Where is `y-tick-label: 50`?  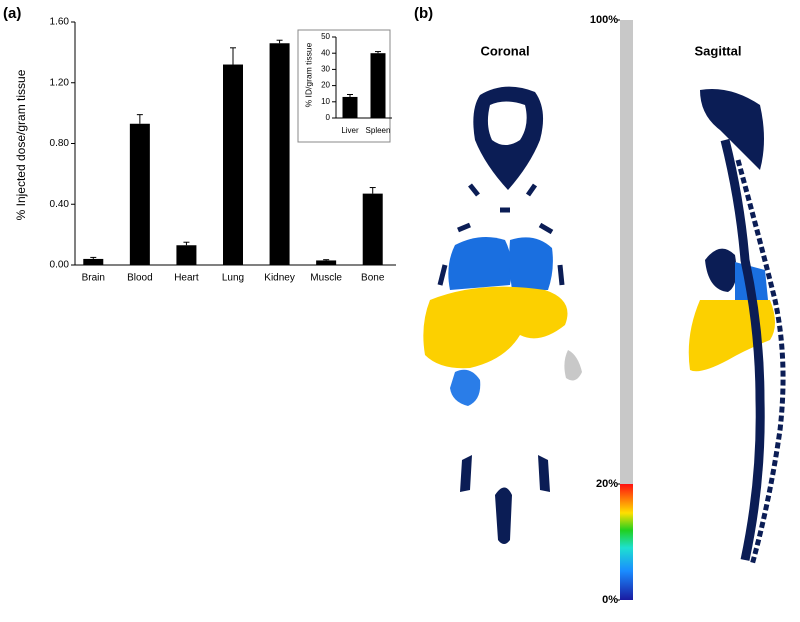
y-tick-label: 50 is located at coordinates (325, 36).